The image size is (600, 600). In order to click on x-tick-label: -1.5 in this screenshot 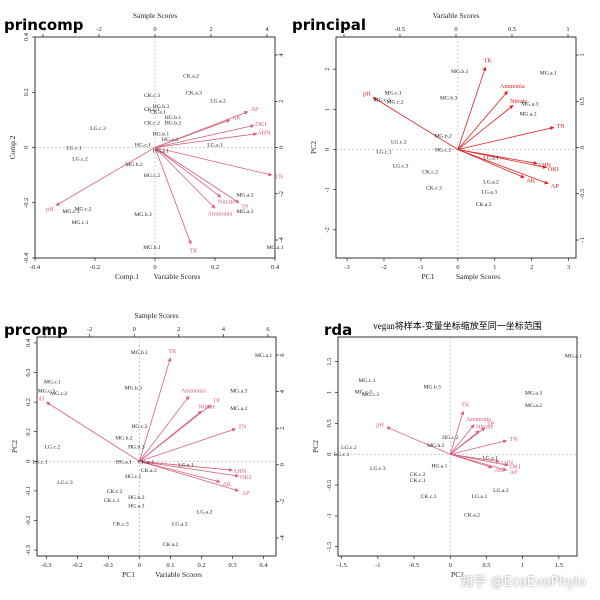, I will do `click(341, 565)`.